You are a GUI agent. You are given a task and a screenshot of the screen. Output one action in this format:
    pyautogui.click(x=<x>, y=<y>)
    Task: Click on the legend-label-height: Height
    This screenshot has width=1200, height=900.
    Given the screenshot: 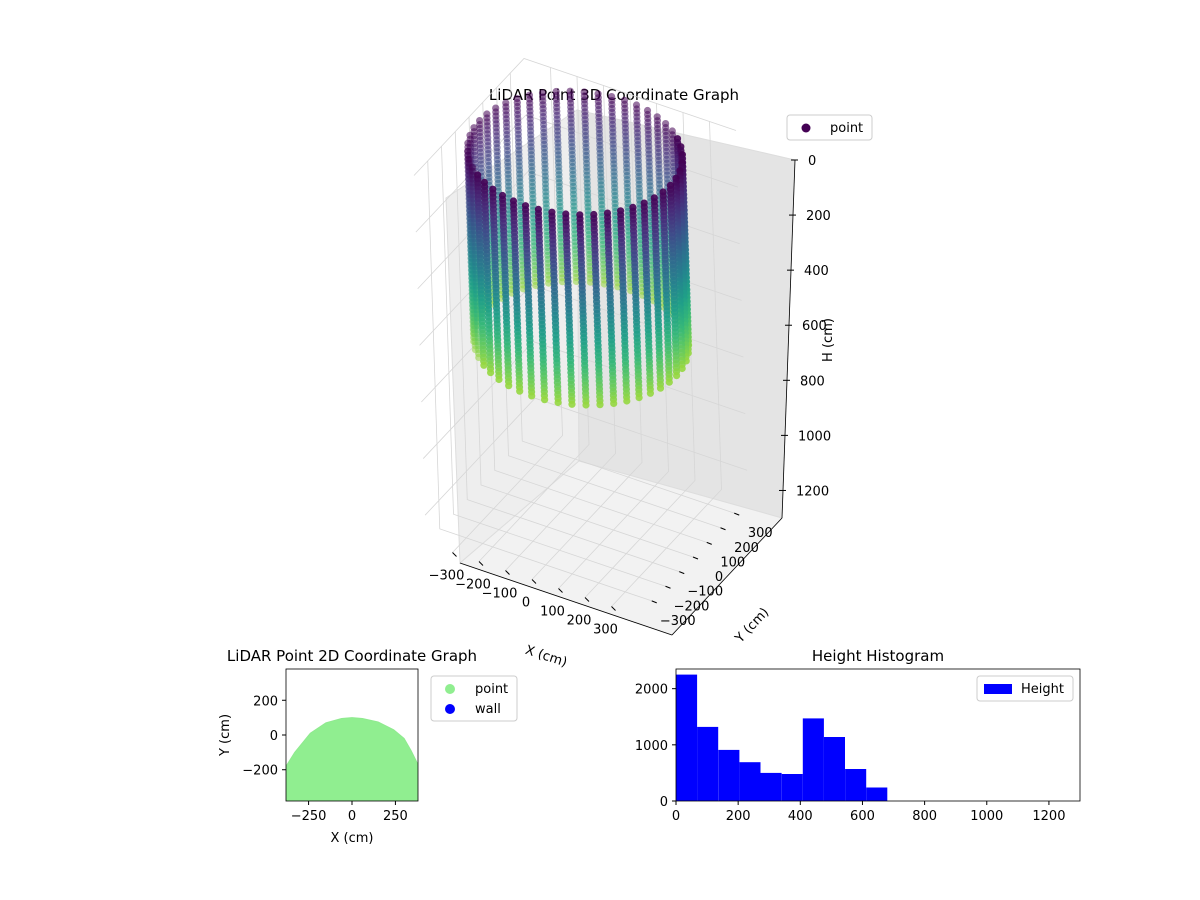 What is the action you would take?
    pyautogui.click(x=1042, y=689)
    